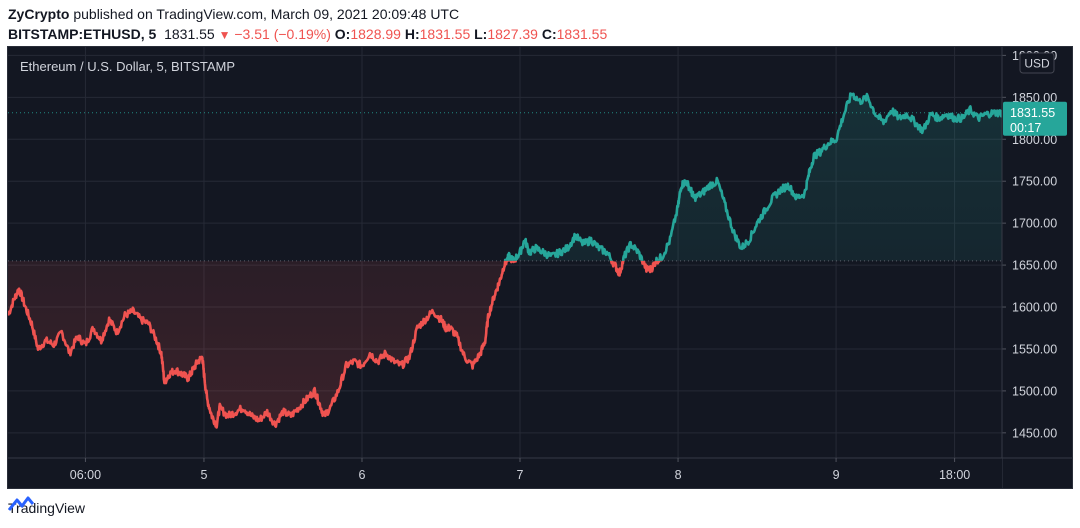  What do you see at coordinates (1032, 113) in the screenshot?
I see `last-price-label: 1831.55` at bounding box center [1032, 113].